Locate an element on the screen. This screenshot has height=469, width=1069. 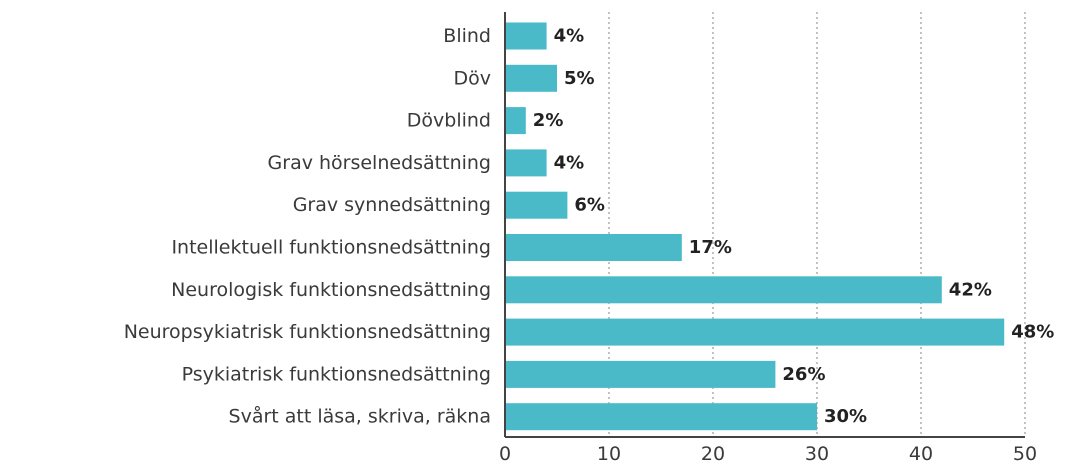
value-label: 5% is located at coordinates (579, 78).